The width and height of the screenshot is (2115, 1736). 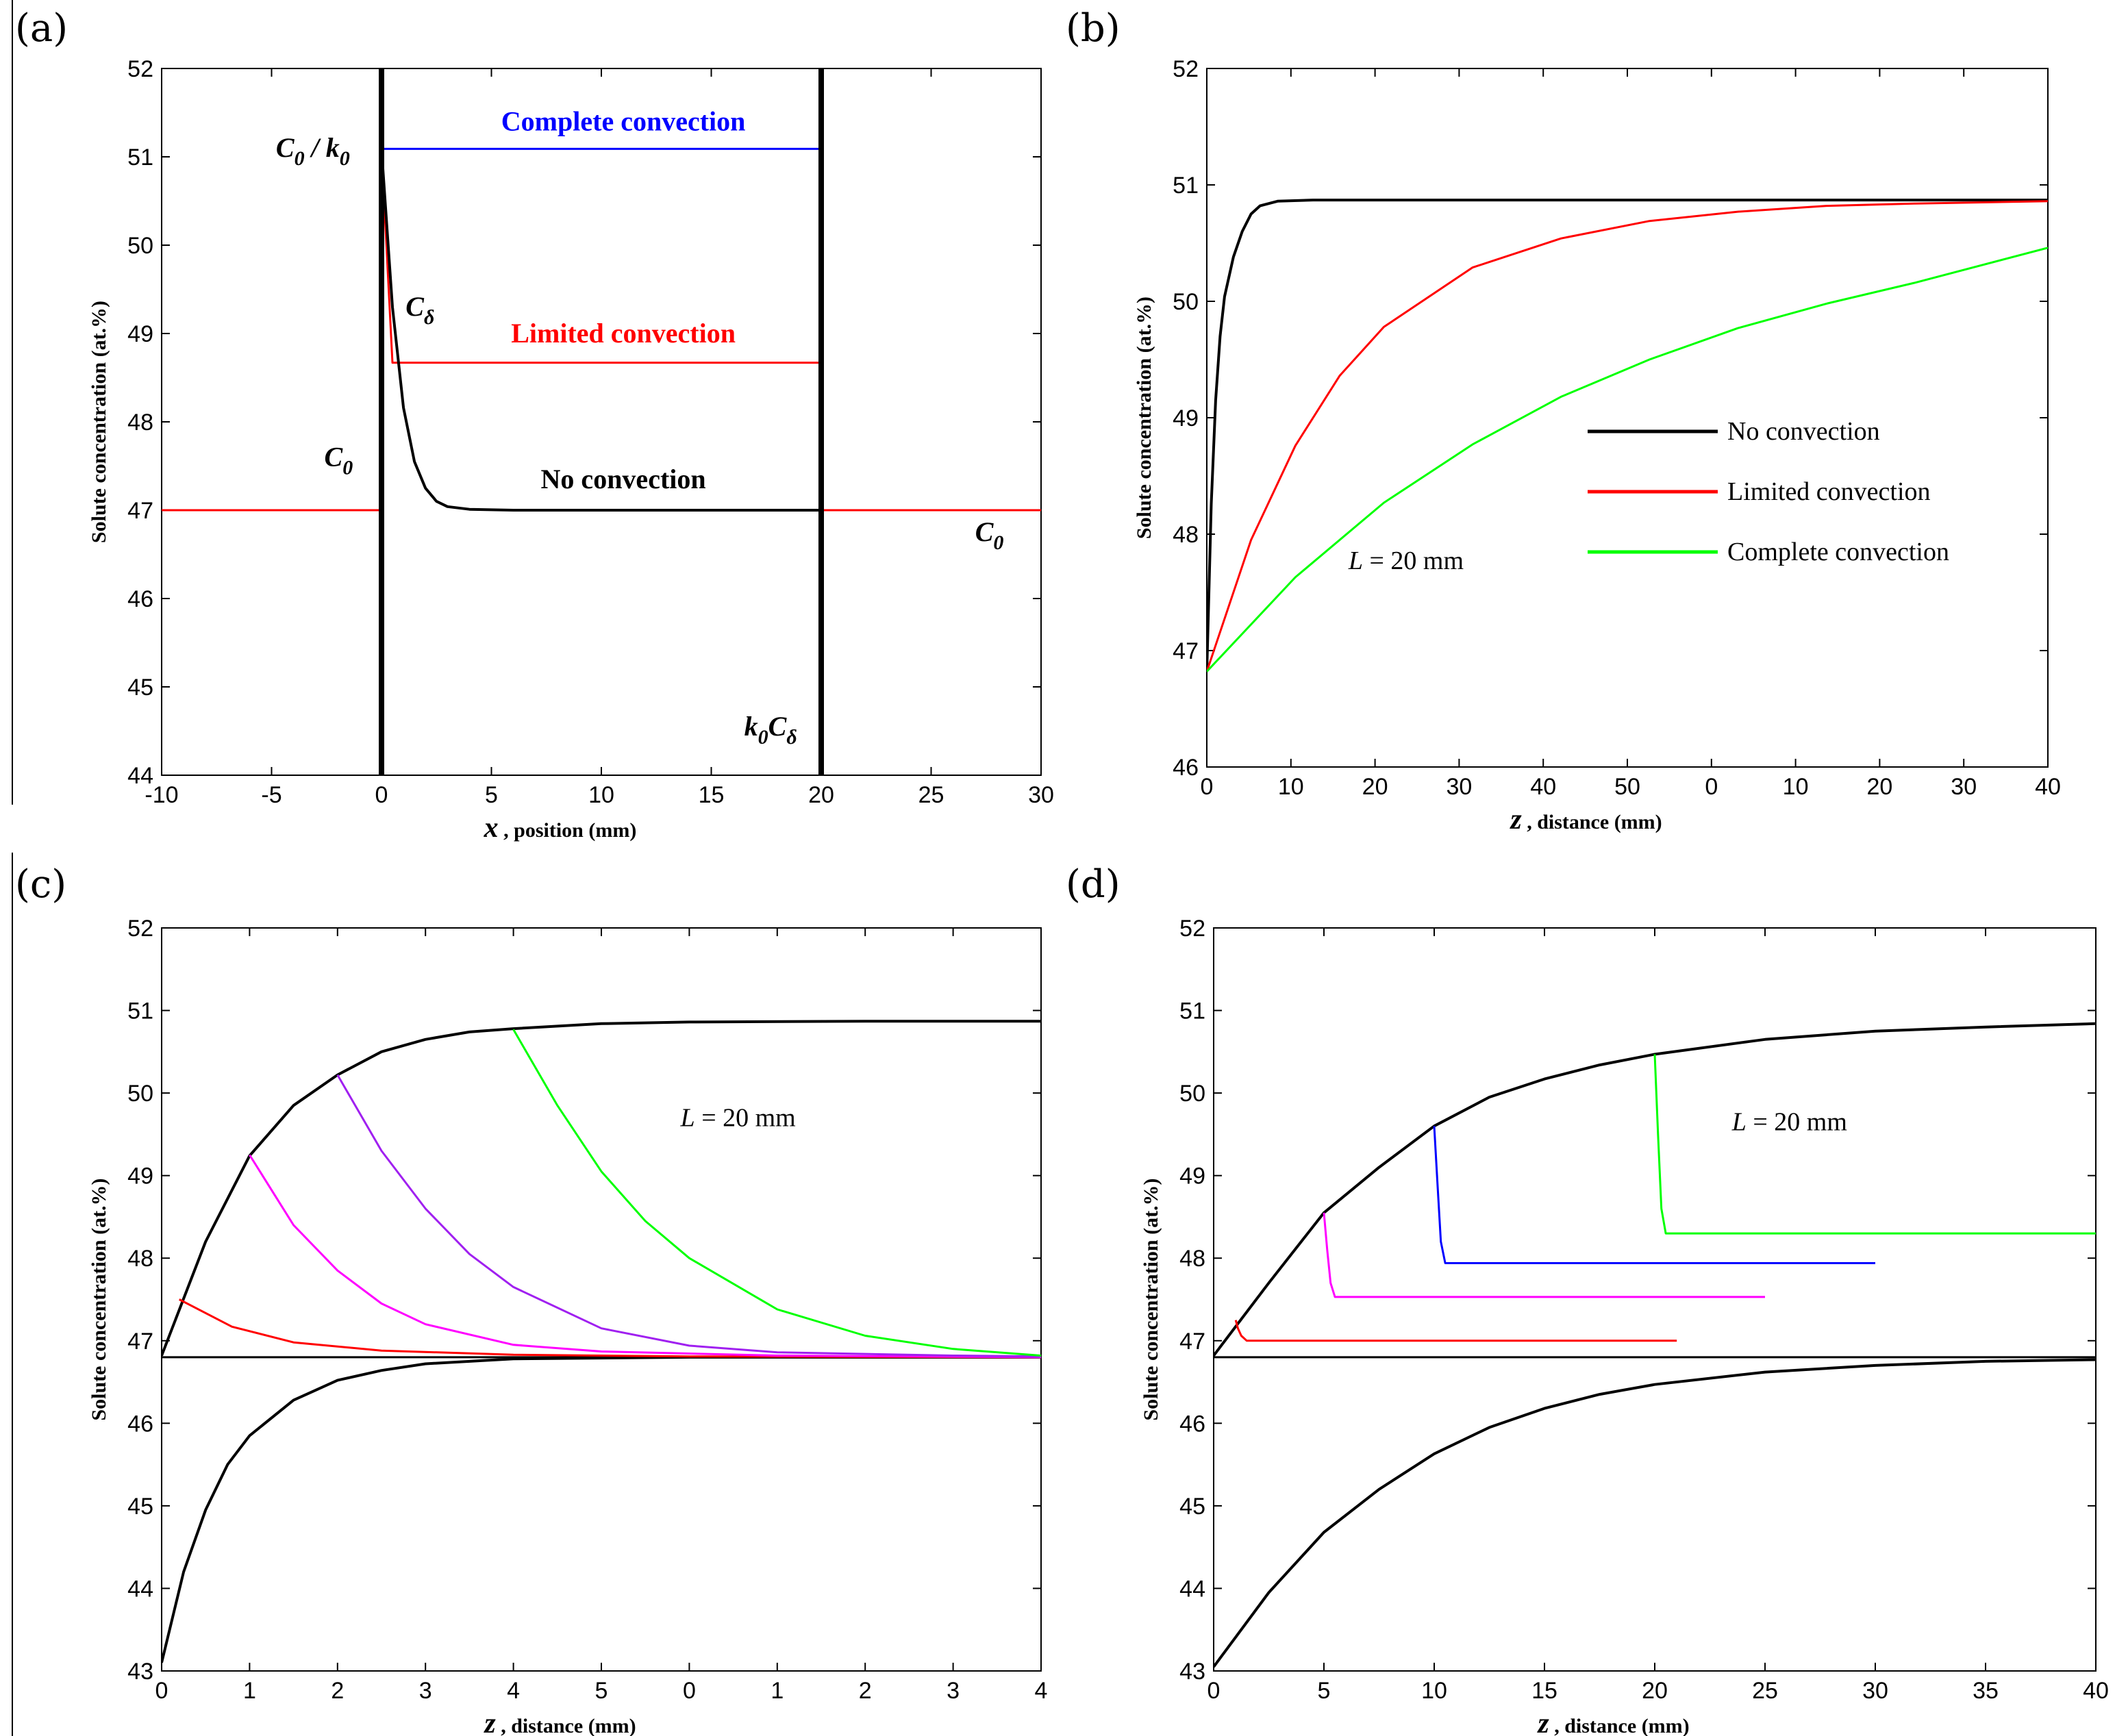 I want to click on symbol-main: k, so click(x=751, y=726).